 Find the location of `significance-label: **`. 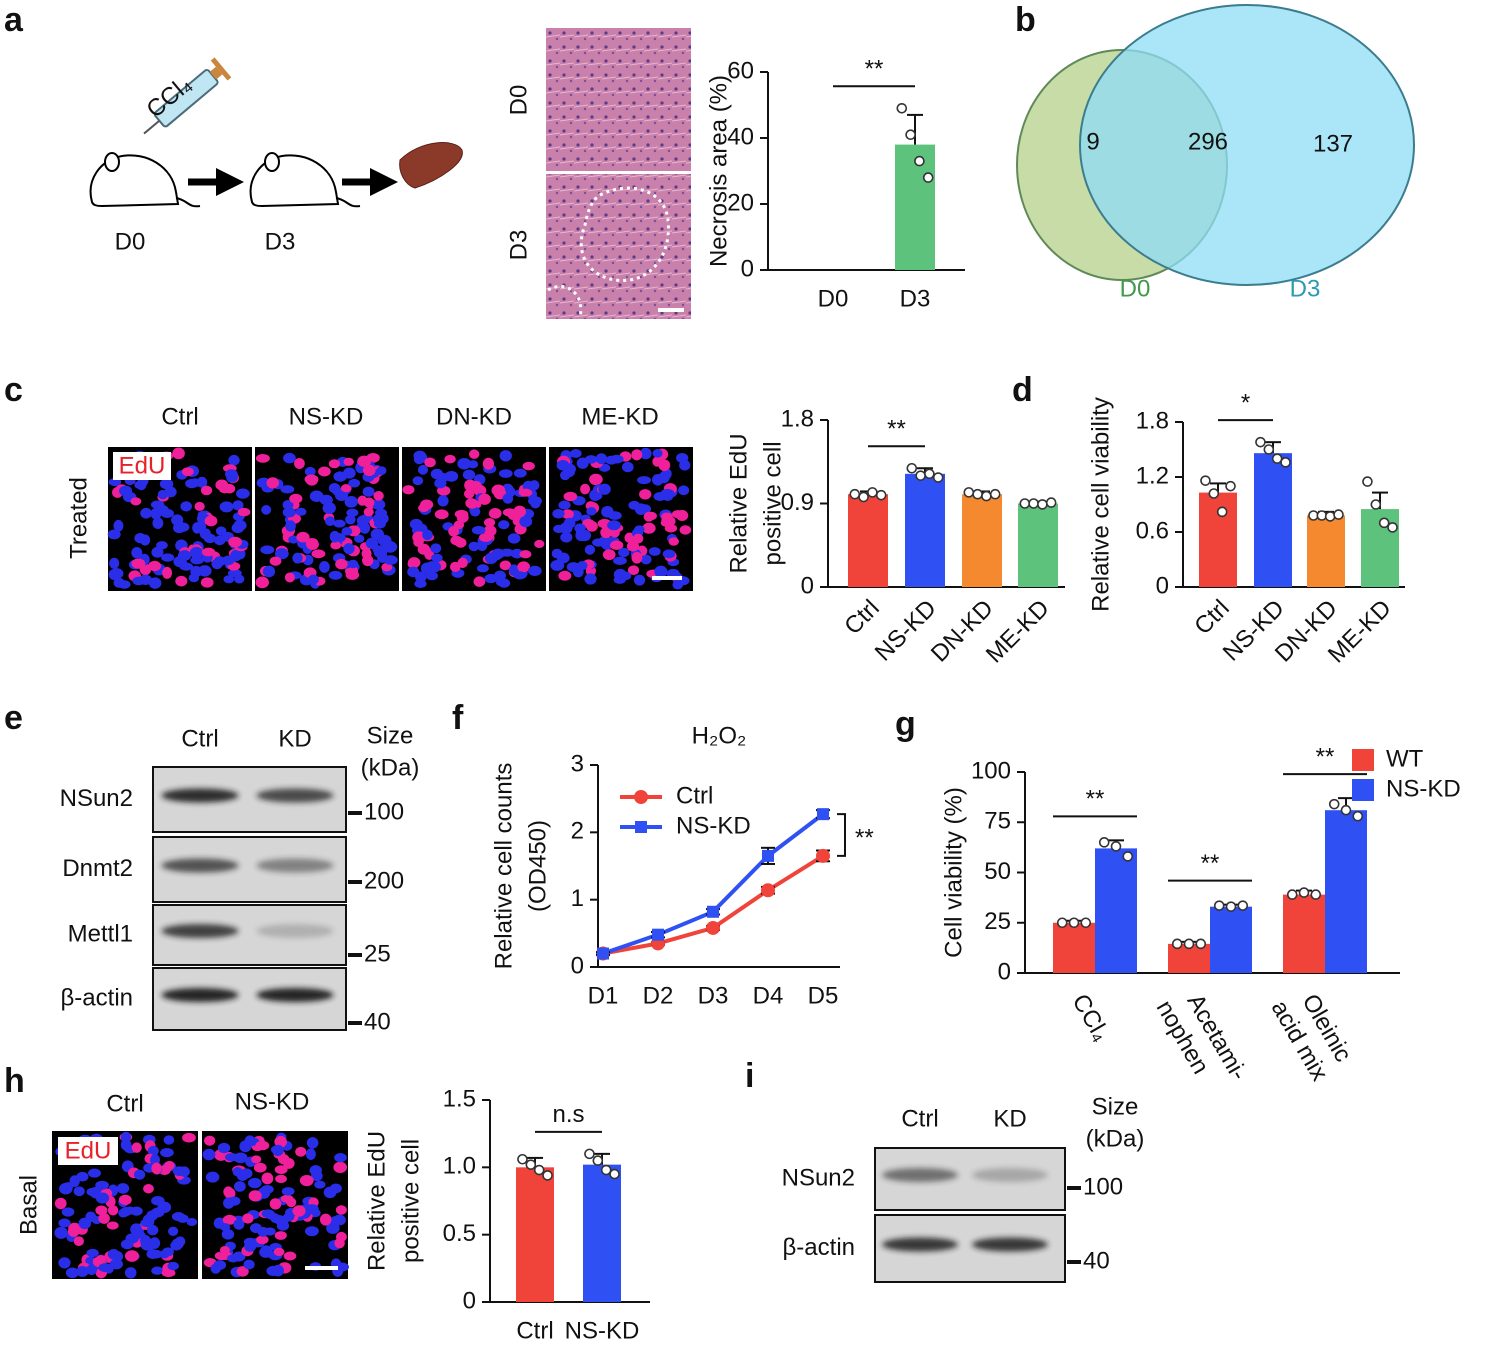

significance-label: ** is located at coordinates (1325, 756).